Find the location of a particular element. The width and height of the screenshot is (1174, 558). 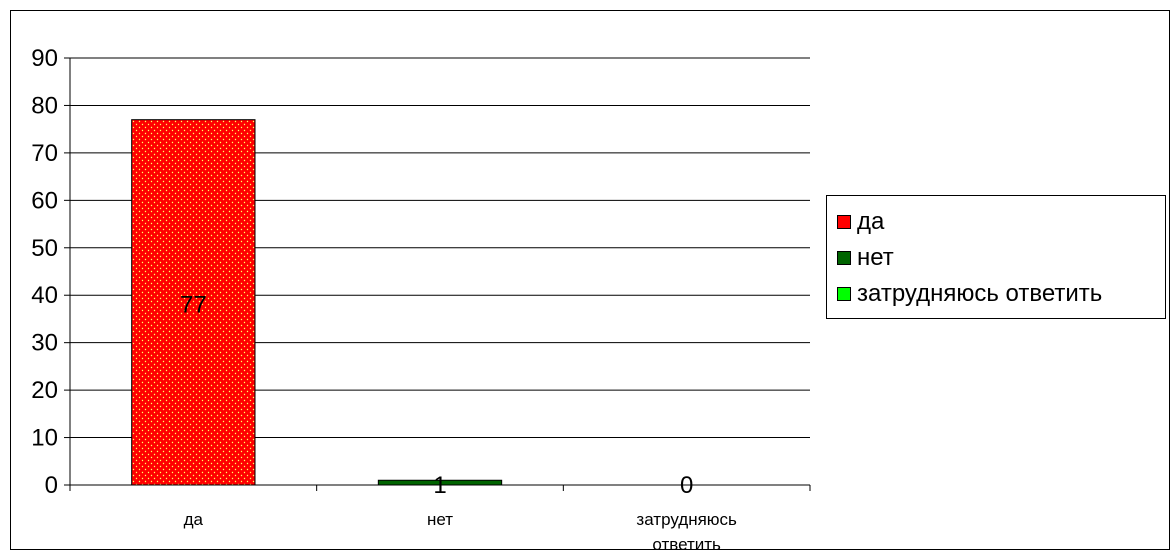

y-tick-label-60: 60 is located at coordinates (44, 200).